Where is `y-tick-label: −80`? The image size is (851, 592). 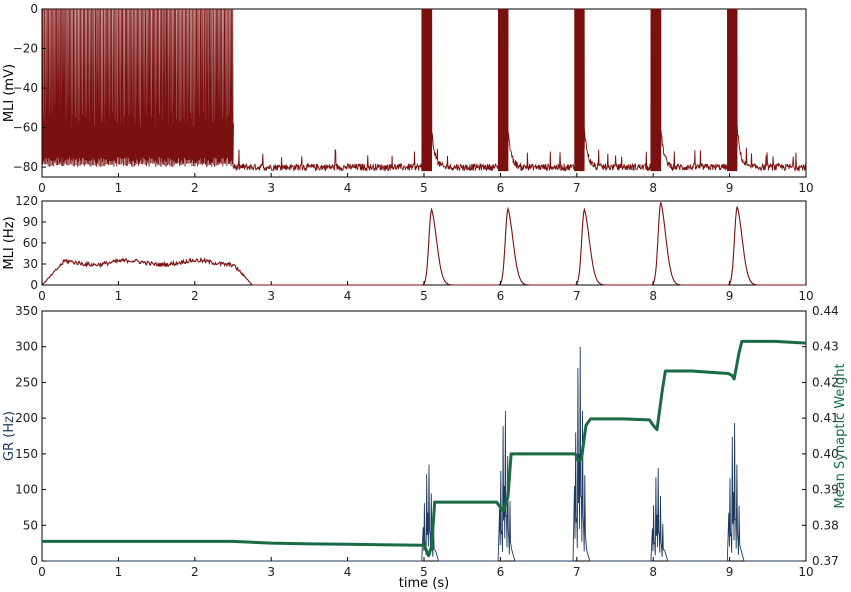
y-tick-label: −80 is located at coordinates (25, 167).